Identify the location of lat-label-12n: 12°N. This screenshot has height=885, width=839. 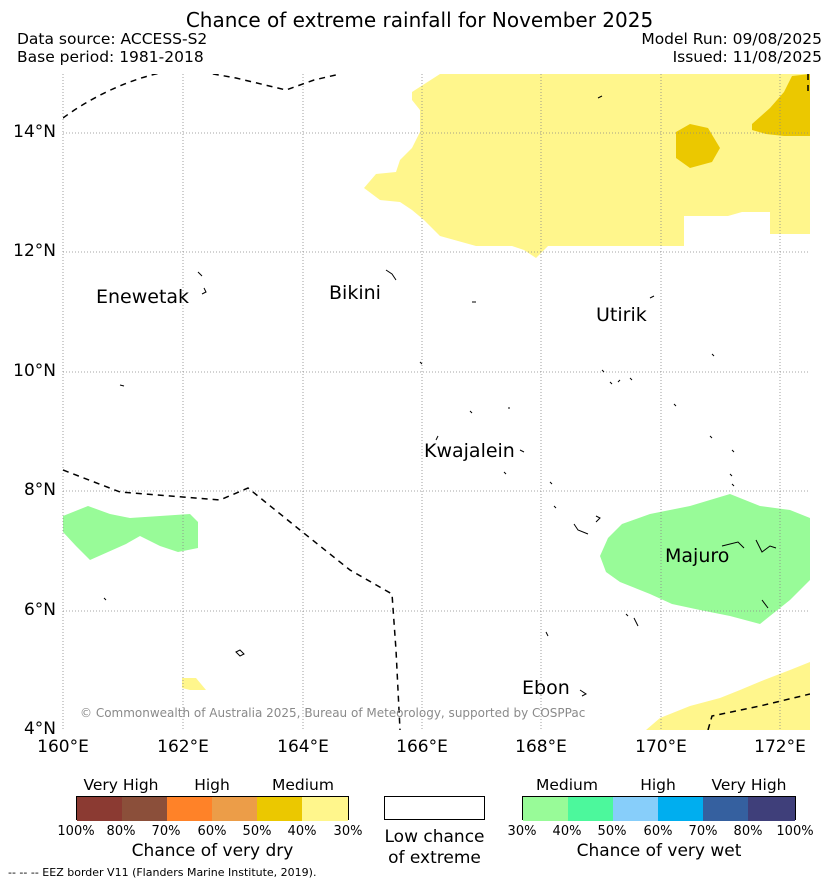
(34, 251).